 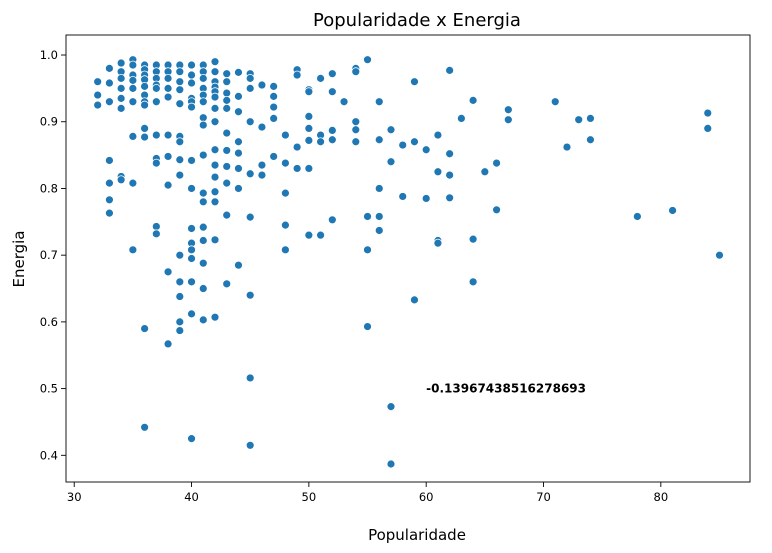 What do you see at coordinates (49, 188) in the screenshot?
I see `y-tick-label: 0.8` at bounding box center [49, 188].